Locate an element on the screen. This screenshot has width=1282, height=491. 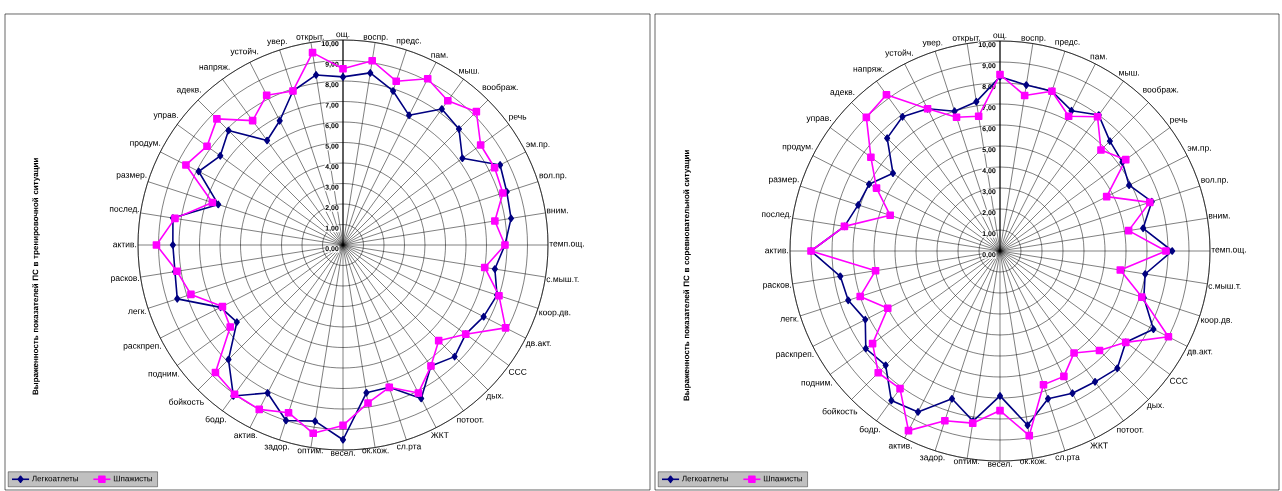
text: Выраженность показателей ПС в соревновательной ситуации is located at coordinates (687, 275).